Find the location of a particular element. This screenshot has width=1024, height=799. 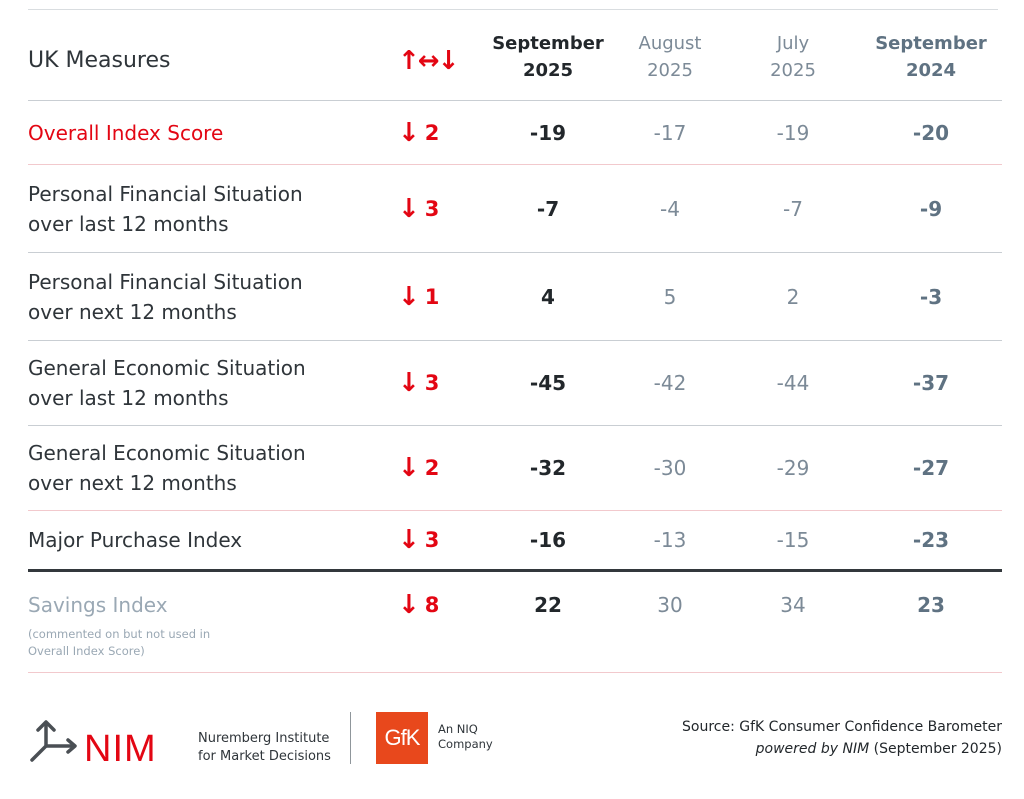

top-rule is located at coordinates (513, 9).